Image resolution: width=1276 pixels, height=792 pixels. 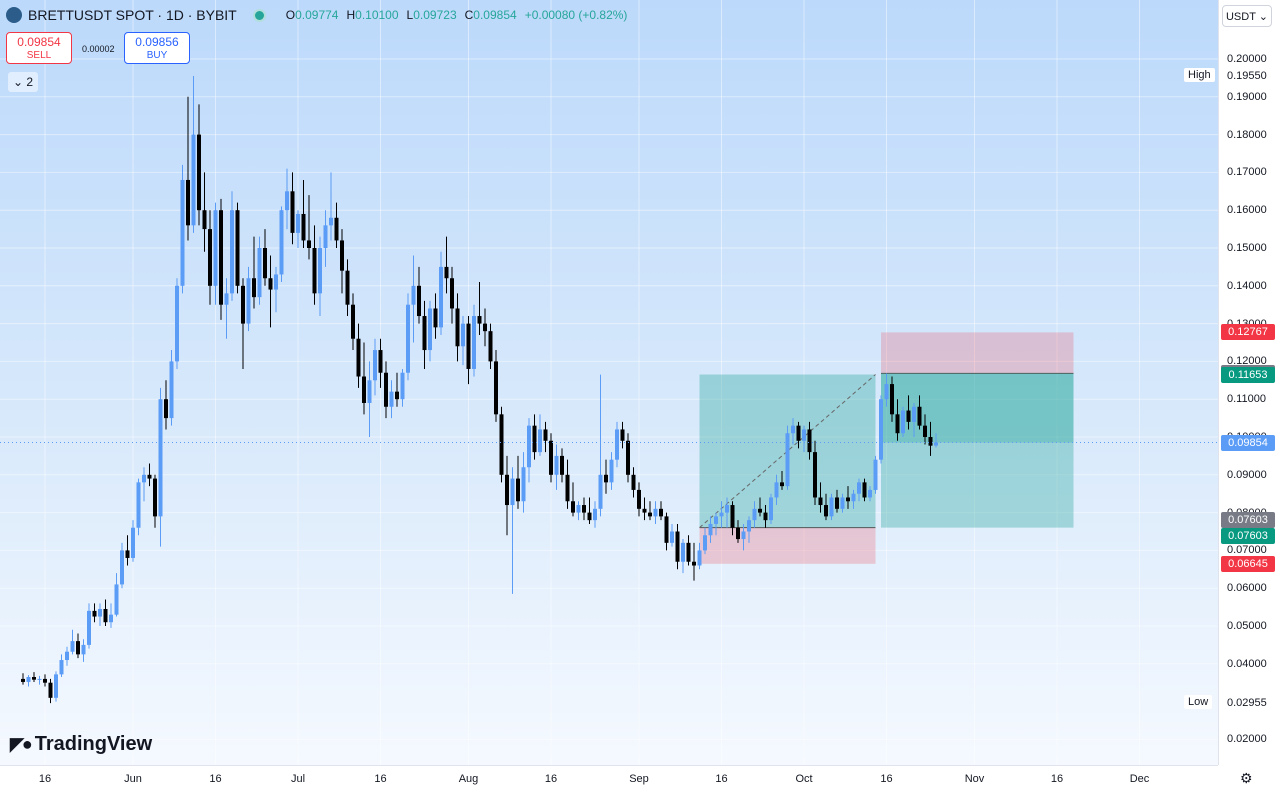 What do you see at coordinates (377, 15) in the screenshot?
I see `high-value: 0.10100` at bounding box center [377, 15].